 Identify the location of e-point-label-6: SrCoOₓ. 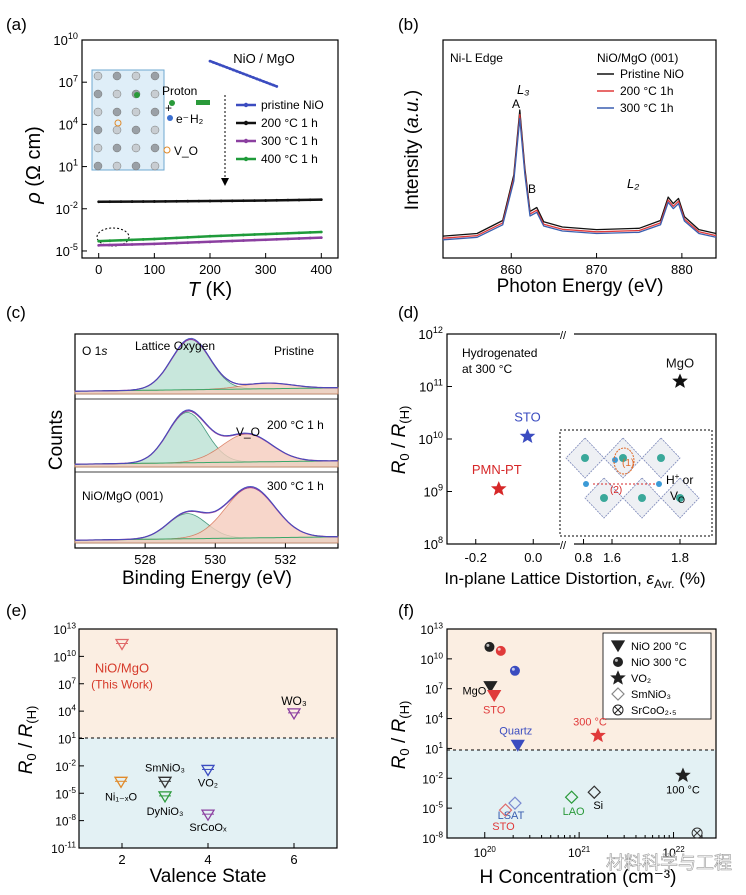
(208, 828).